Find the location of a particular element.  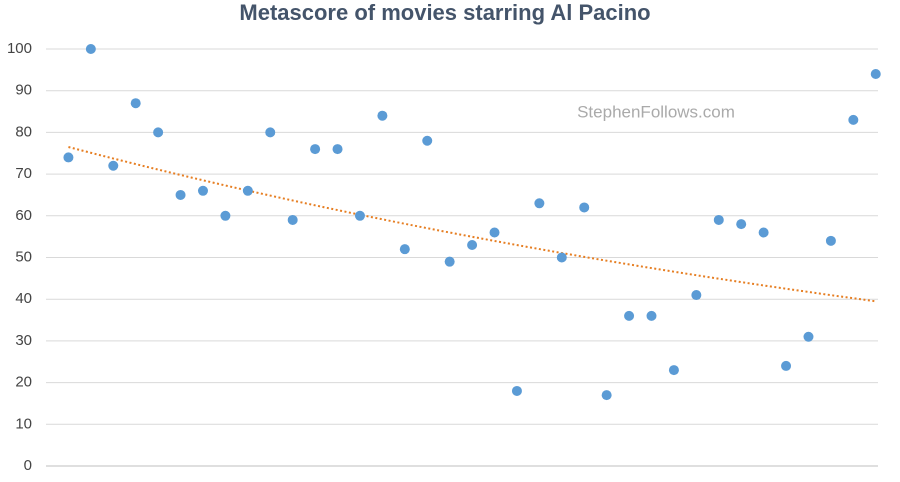

y-tick-label: 80 is located at coordinates (23, 131).